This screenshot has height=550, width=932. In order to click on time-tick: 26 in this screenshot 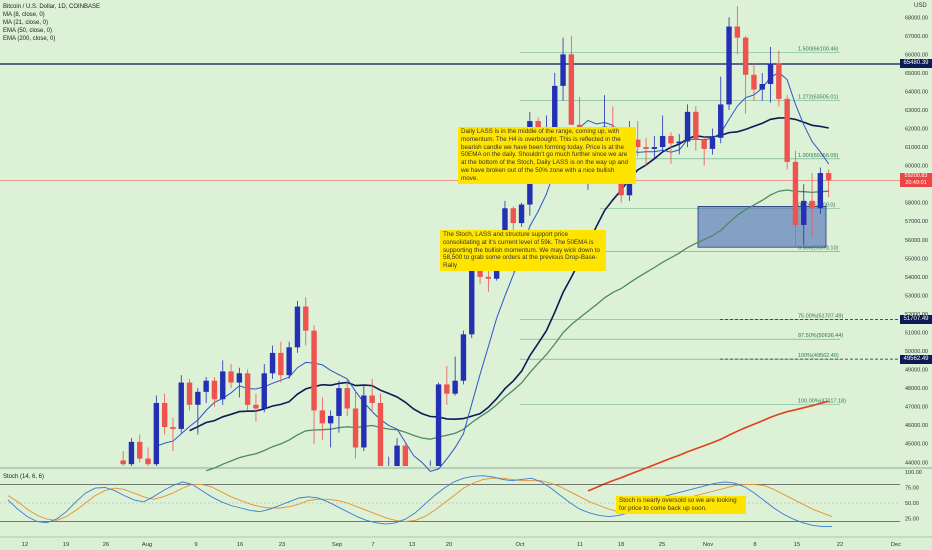, I will do `click(106, 545)`.